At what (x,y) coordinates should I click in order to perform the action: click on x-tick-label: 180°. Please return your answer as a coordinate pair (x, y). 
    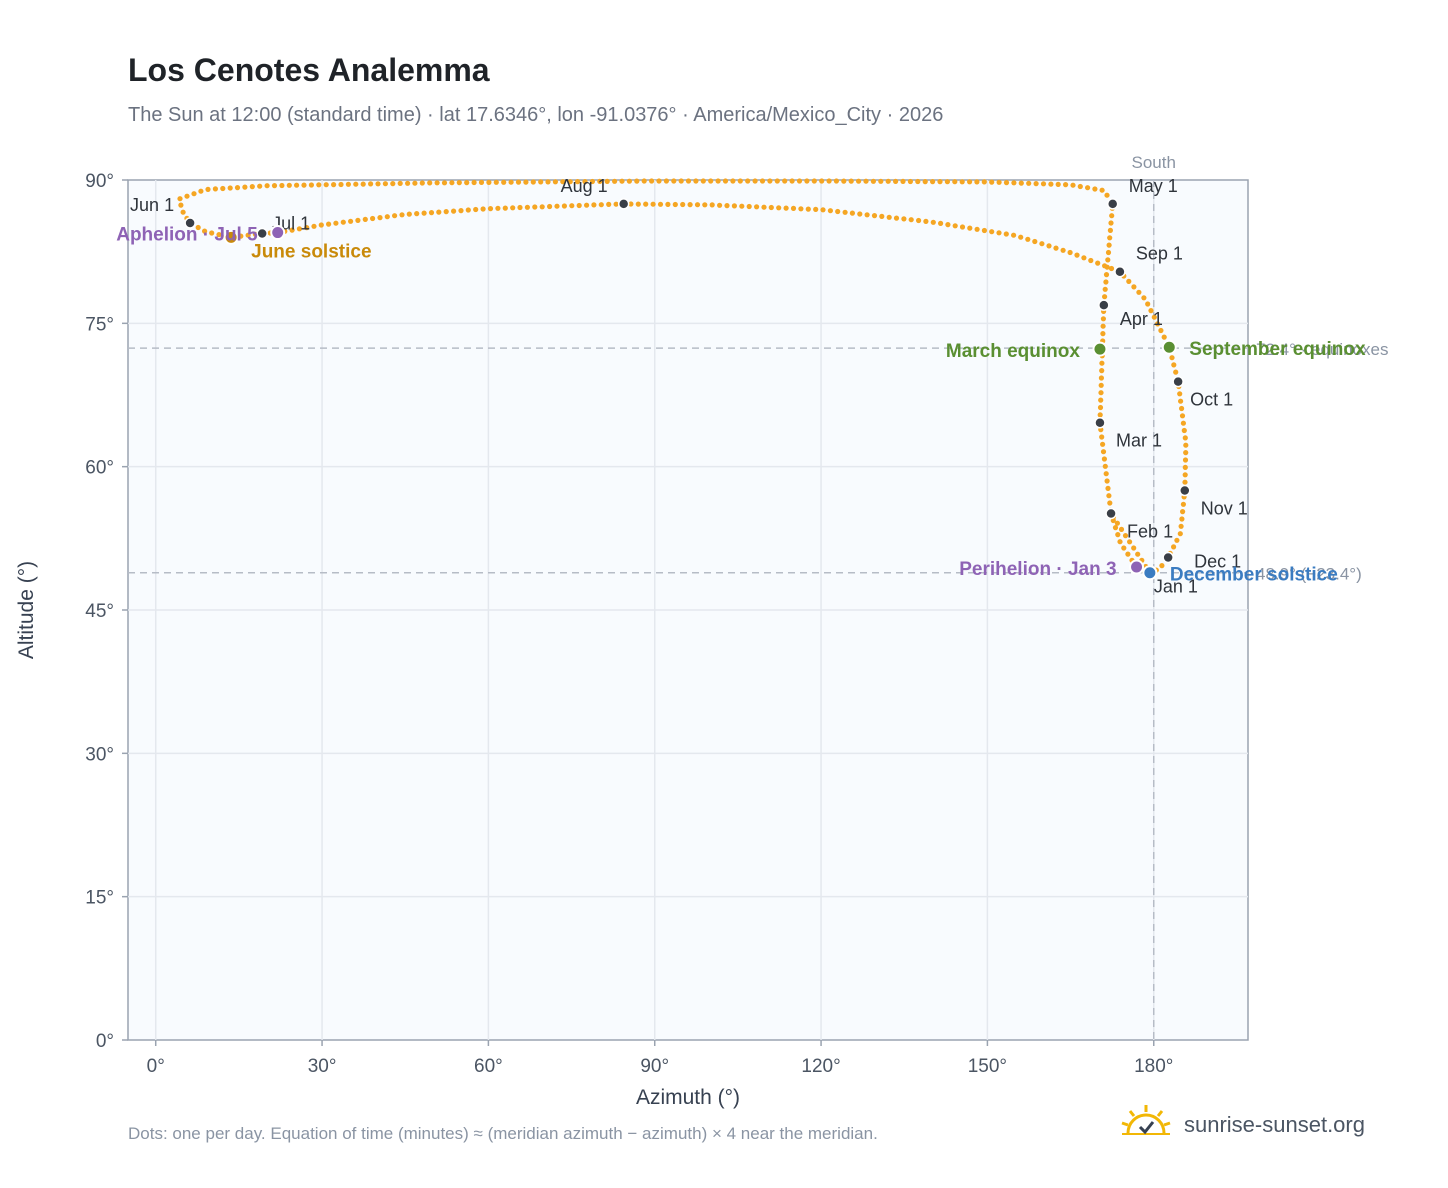
    Looking at the image, I should click on (1153, 1066).